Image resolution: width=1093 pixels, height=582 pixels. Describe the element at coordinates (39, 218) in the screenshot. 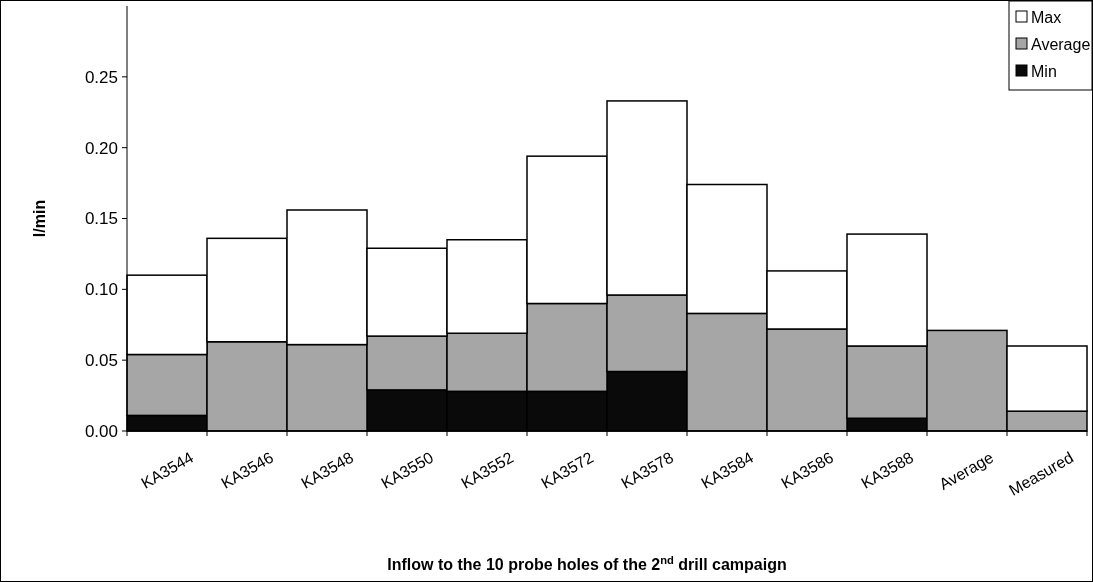

I see `y-axis-title: l/min` at that location.